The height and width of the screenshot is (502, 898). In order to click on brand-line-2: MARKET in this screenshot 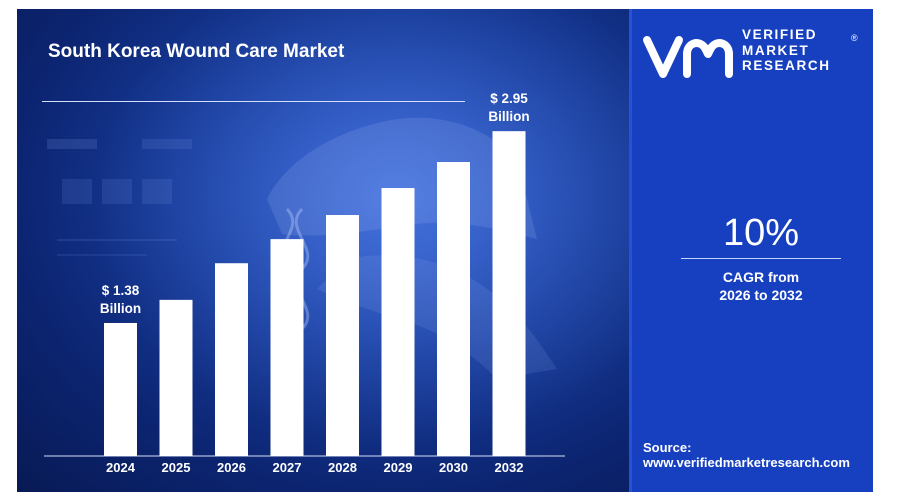, I will do `click(776, 50)`.